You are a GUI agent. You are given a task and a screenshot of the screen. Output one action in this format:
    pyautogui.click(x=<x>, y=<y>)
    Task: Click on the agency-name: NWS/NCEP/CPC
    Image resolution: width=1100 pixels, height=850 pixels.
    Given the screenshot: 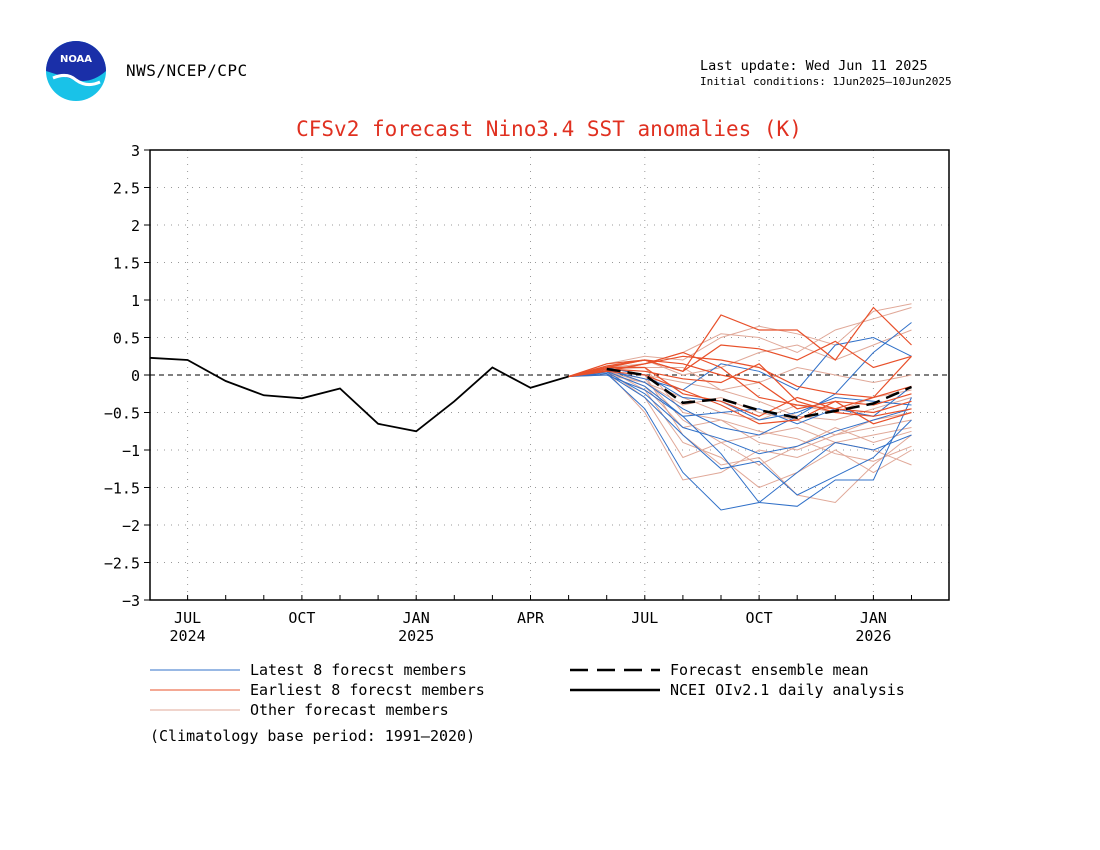 What is the action you would take?
    pyautogui.click(x=187, y=70)
    